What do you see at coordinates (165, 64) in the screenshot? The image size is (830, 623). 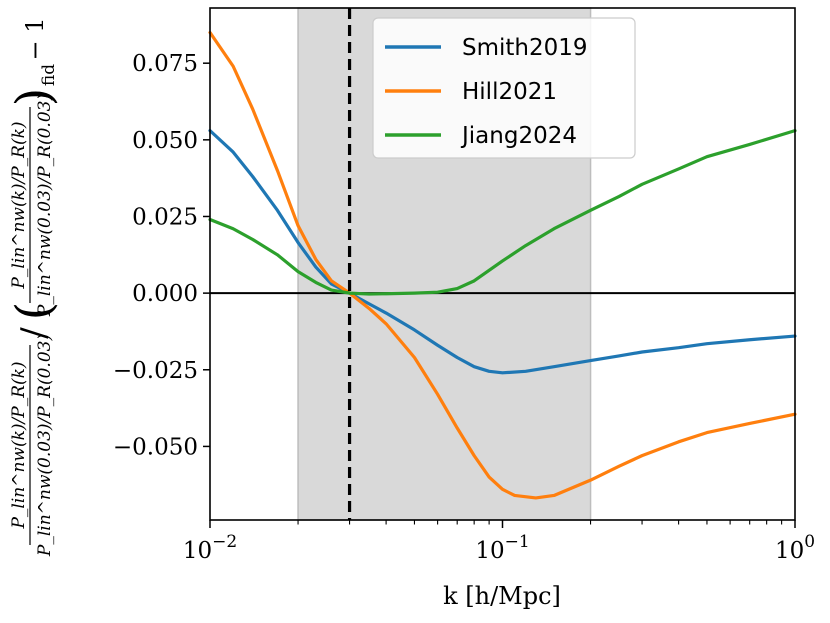 I see `y-tick-label-1: 0.075` at bounding box center [165, 64].